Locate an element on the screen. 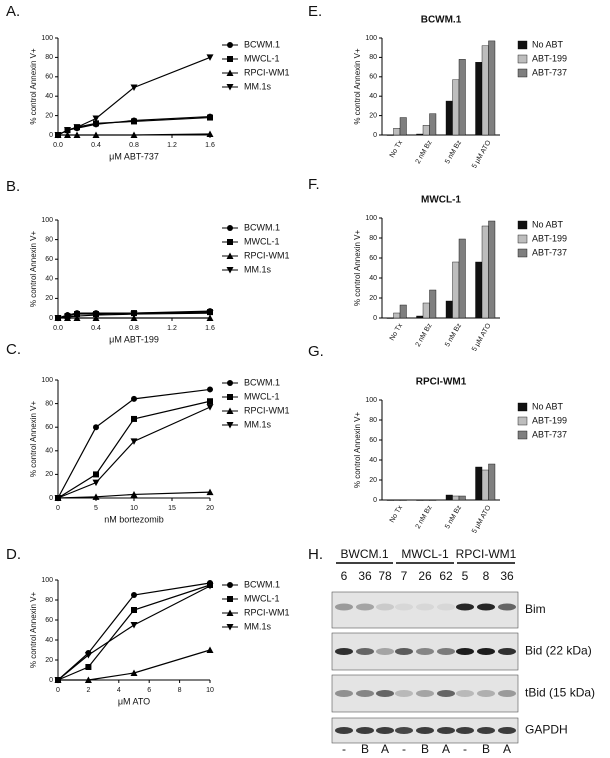 The width and height of the screenshot is (610, 758). x-tick-label: 1.6 is located at coordinates (210, 145).